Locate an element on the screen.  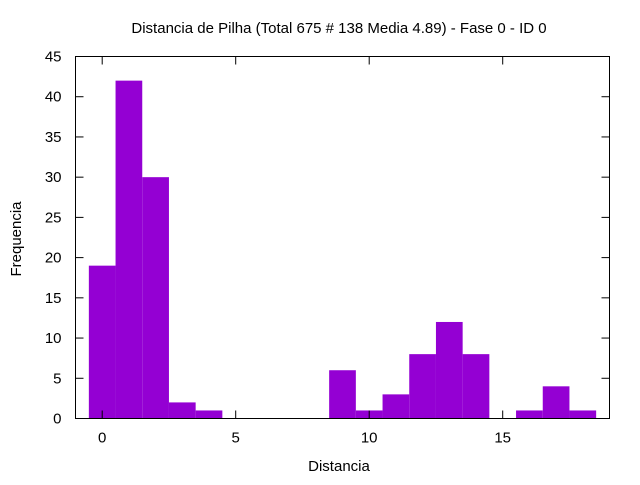
y-tick-label: 0 is located at coordinates (57, 419).